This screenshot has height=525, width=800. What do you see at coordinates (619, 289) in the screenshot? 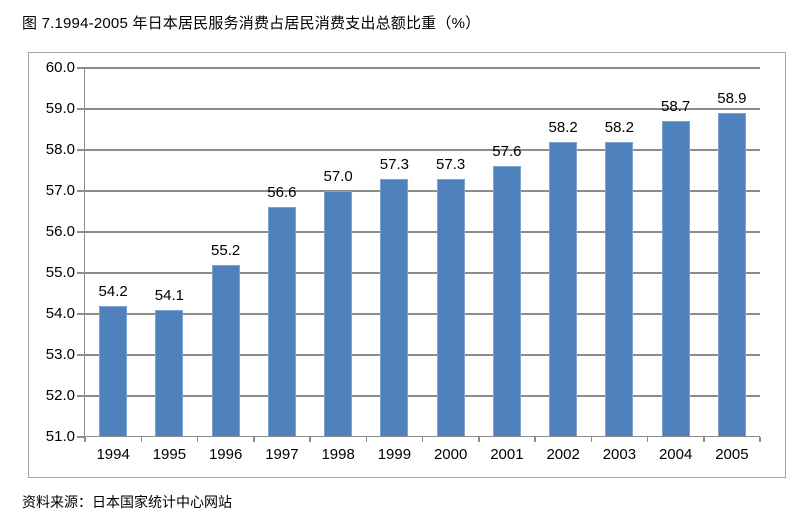
I see `bar-2003` at bounding box center [619, 289].